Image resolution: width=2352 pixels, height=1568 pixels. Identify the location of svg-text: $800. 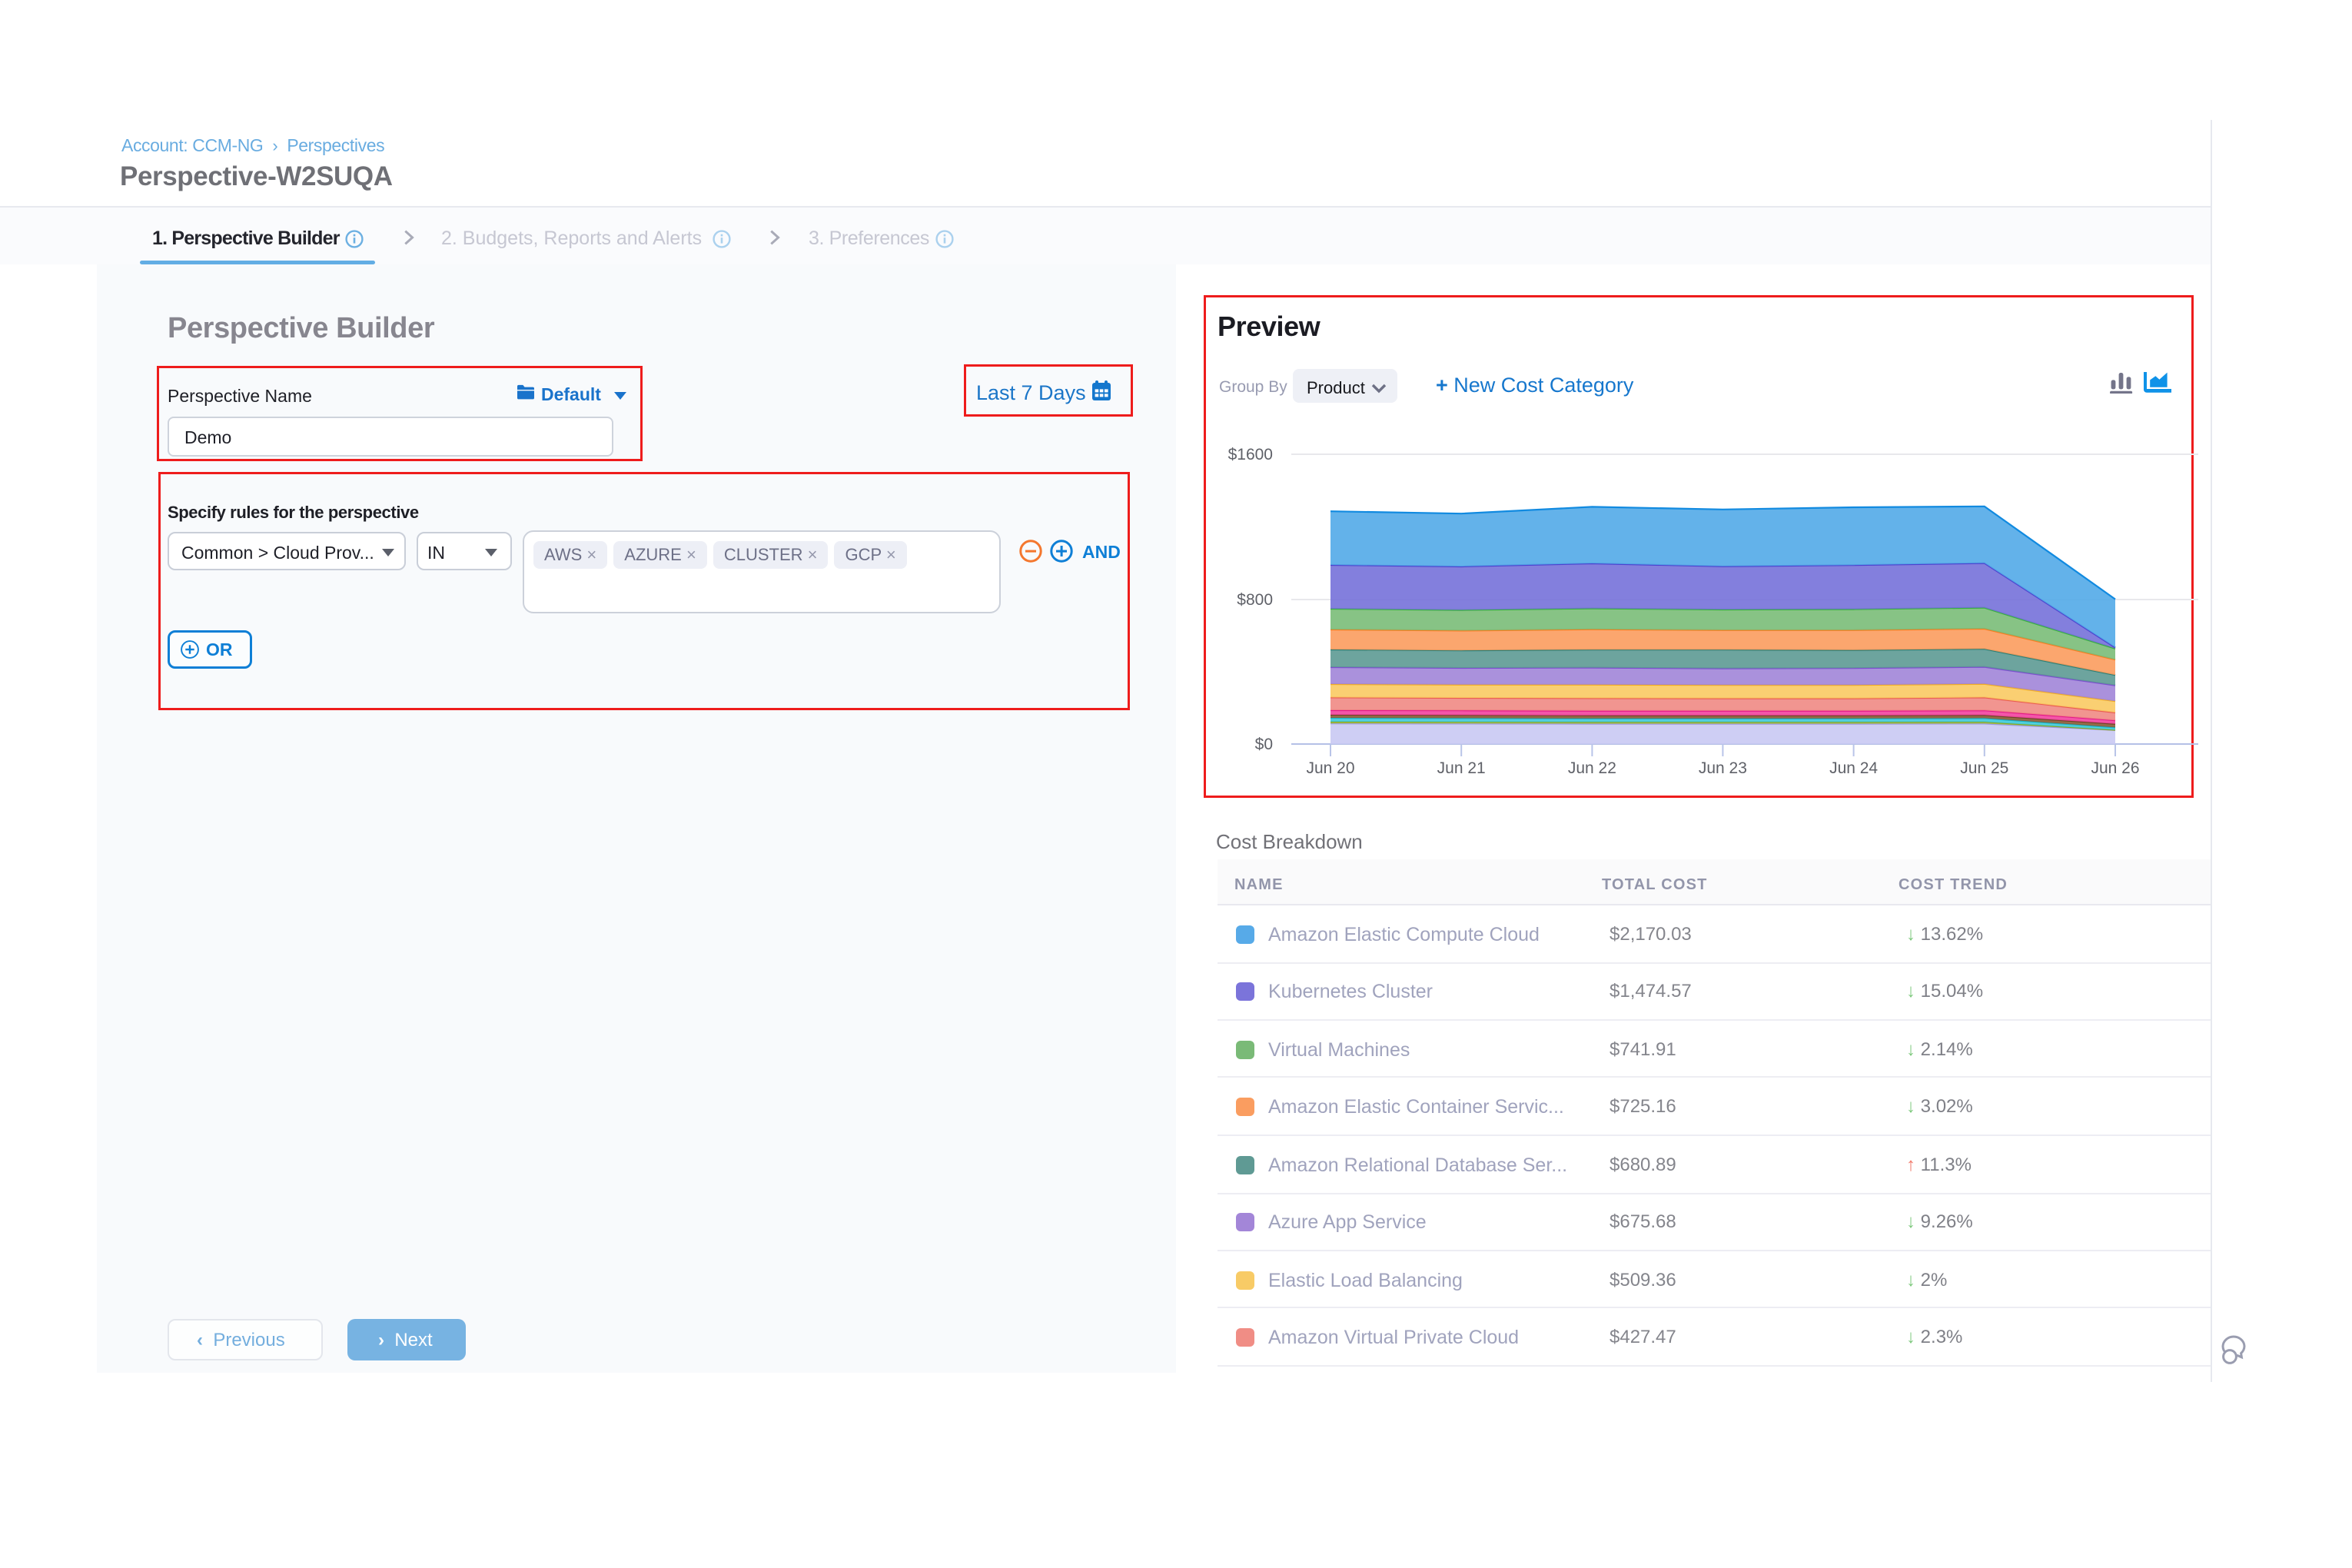
(1255, 600).